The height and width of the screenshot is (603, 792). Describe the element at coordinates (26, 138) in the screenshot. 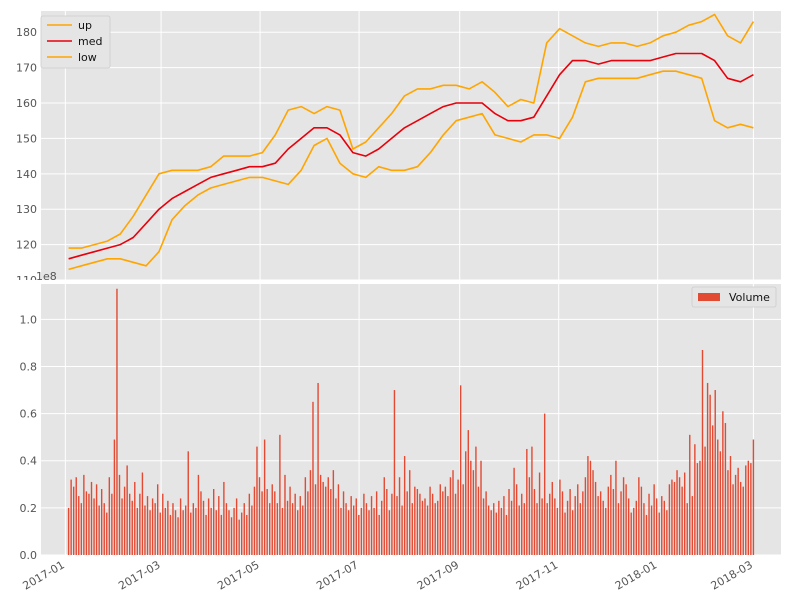

I see `price-y-tick-label: 150` at that location.